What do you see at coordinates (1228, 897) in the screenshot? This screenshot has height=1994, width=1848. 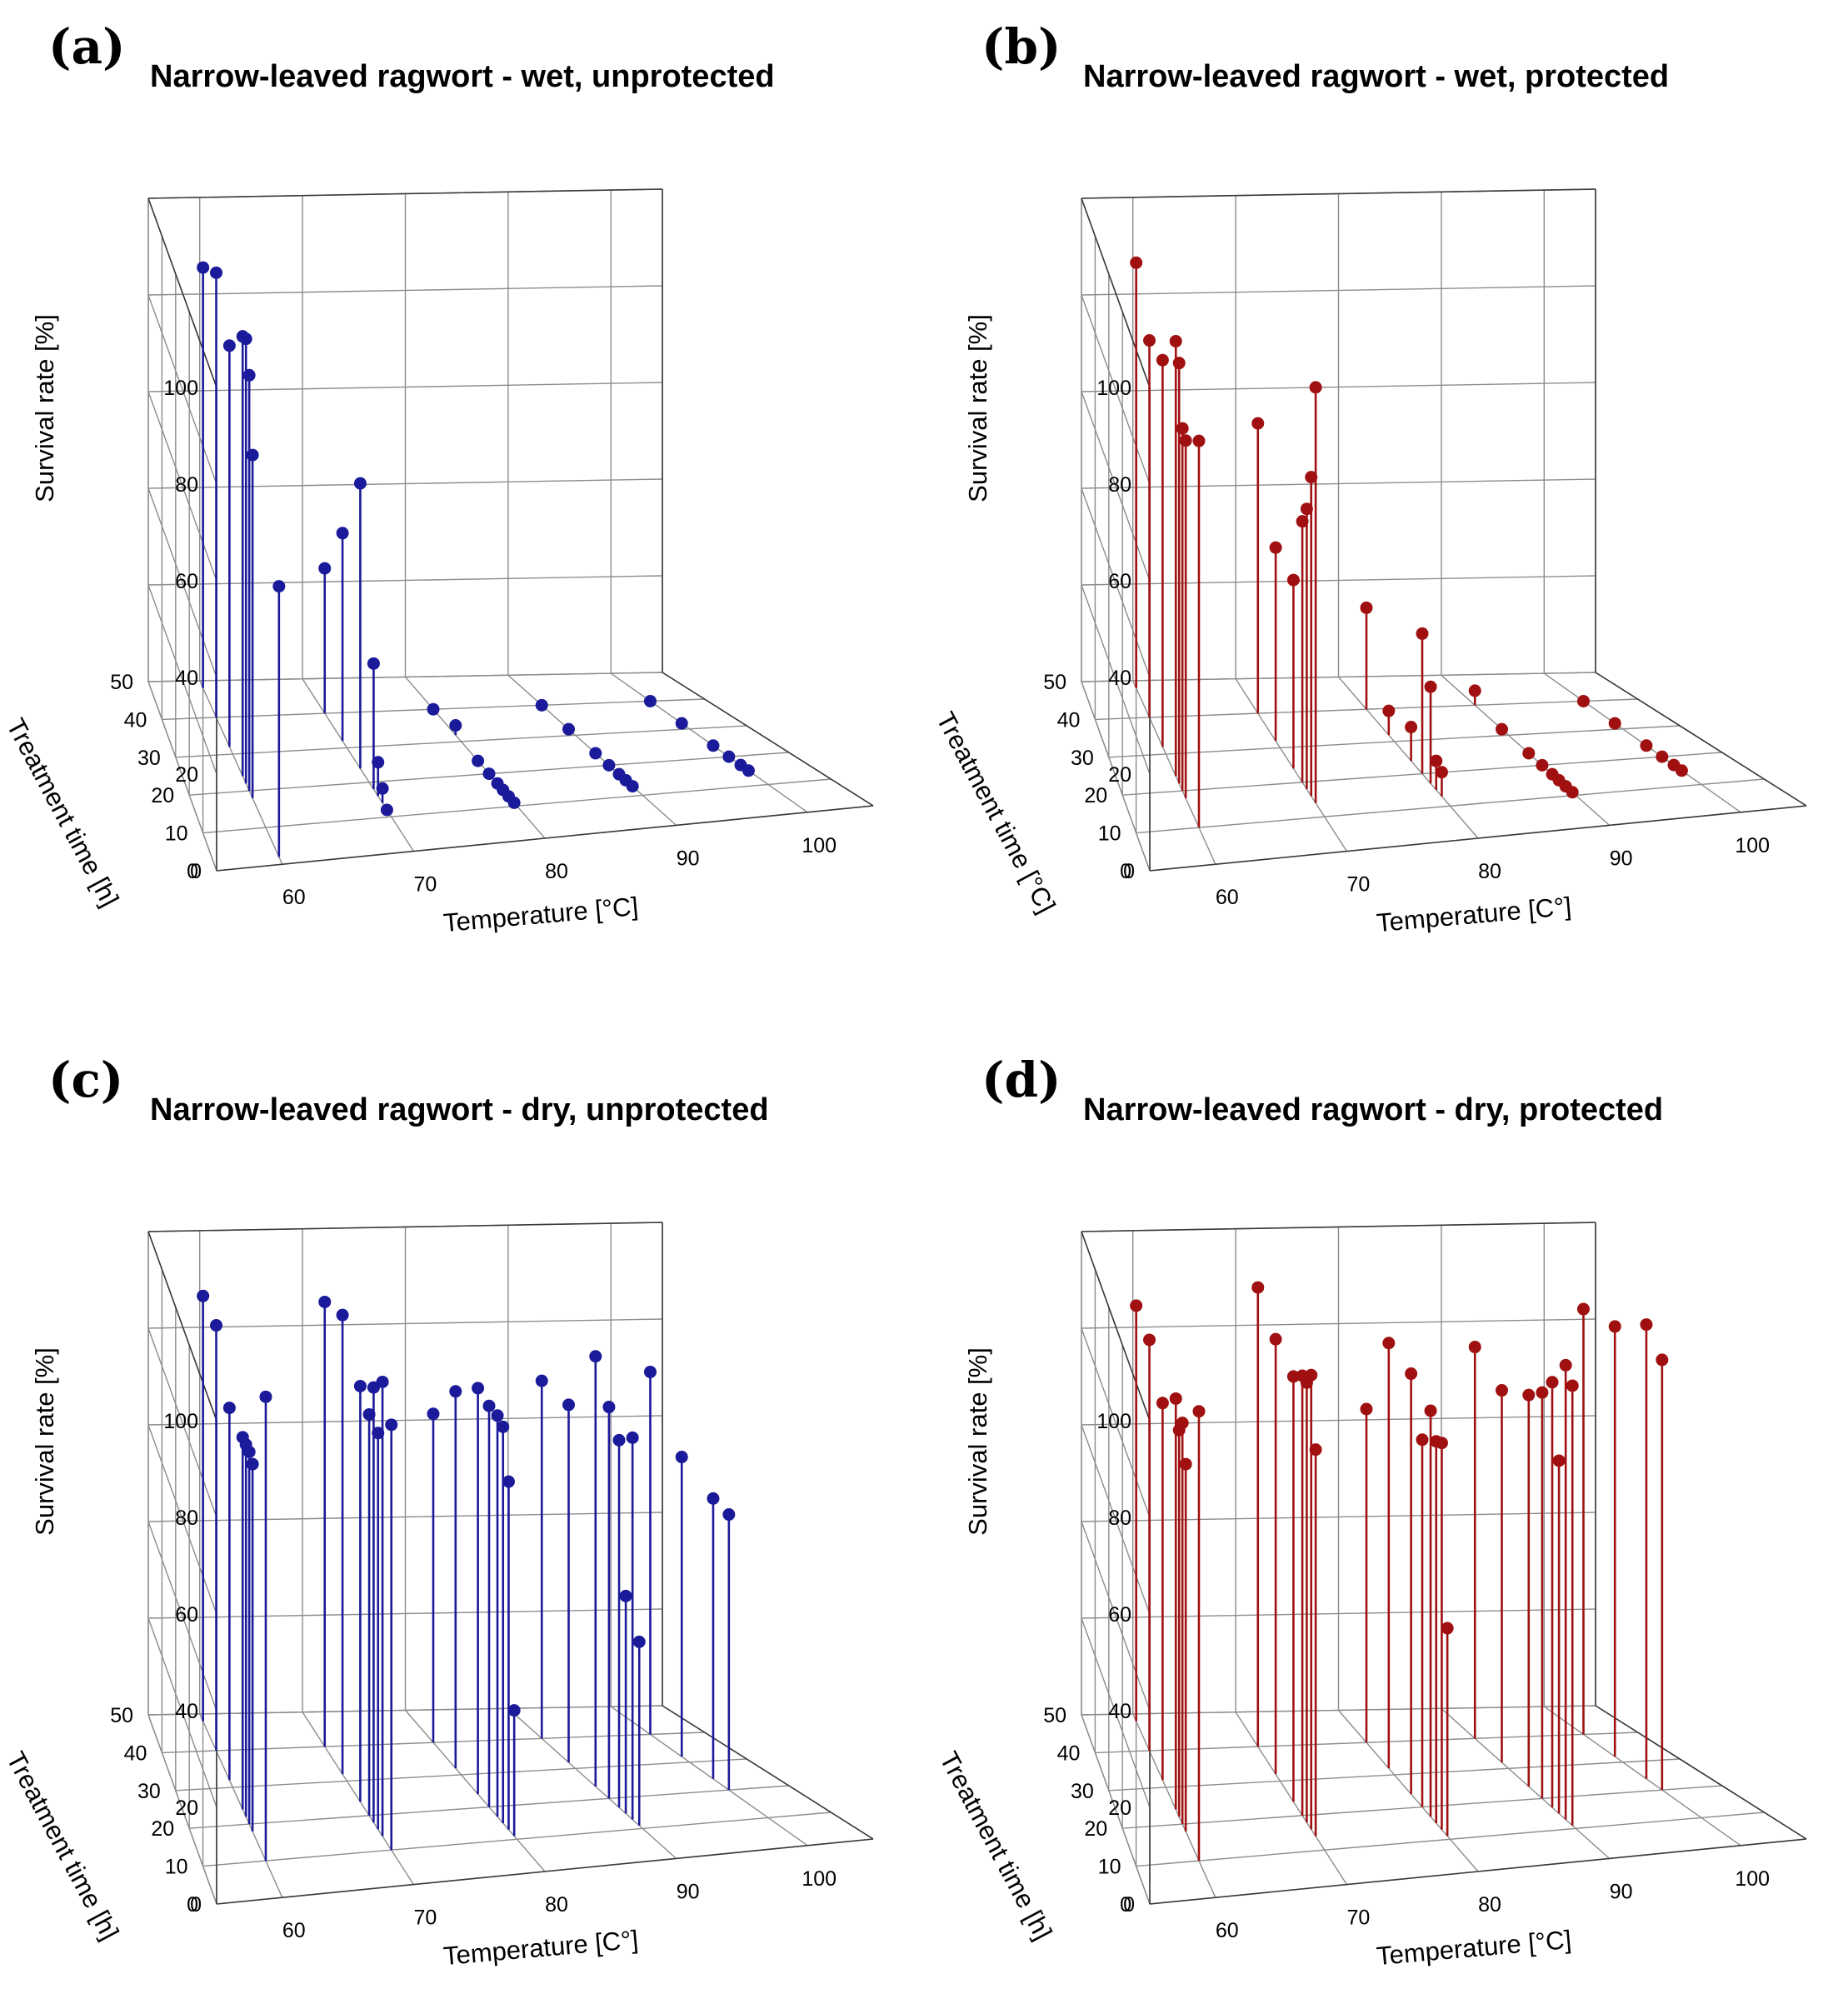 I see `x-tick-label: 60` at bounding box center [1228, 897].